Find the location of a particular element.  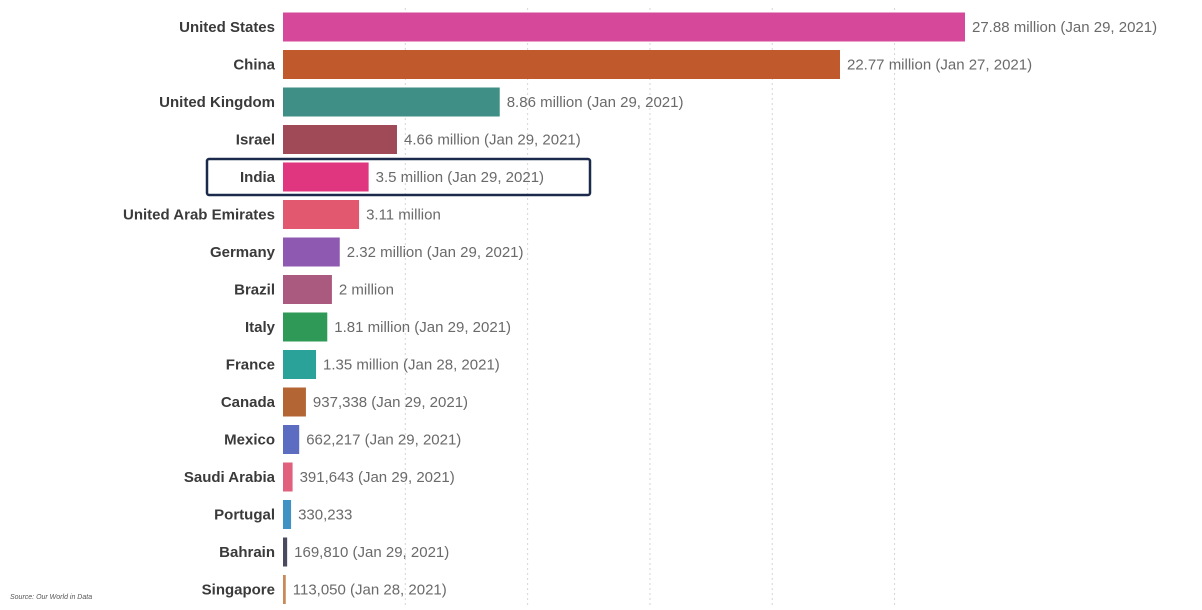

highlight is located at coordinates (398, 177).